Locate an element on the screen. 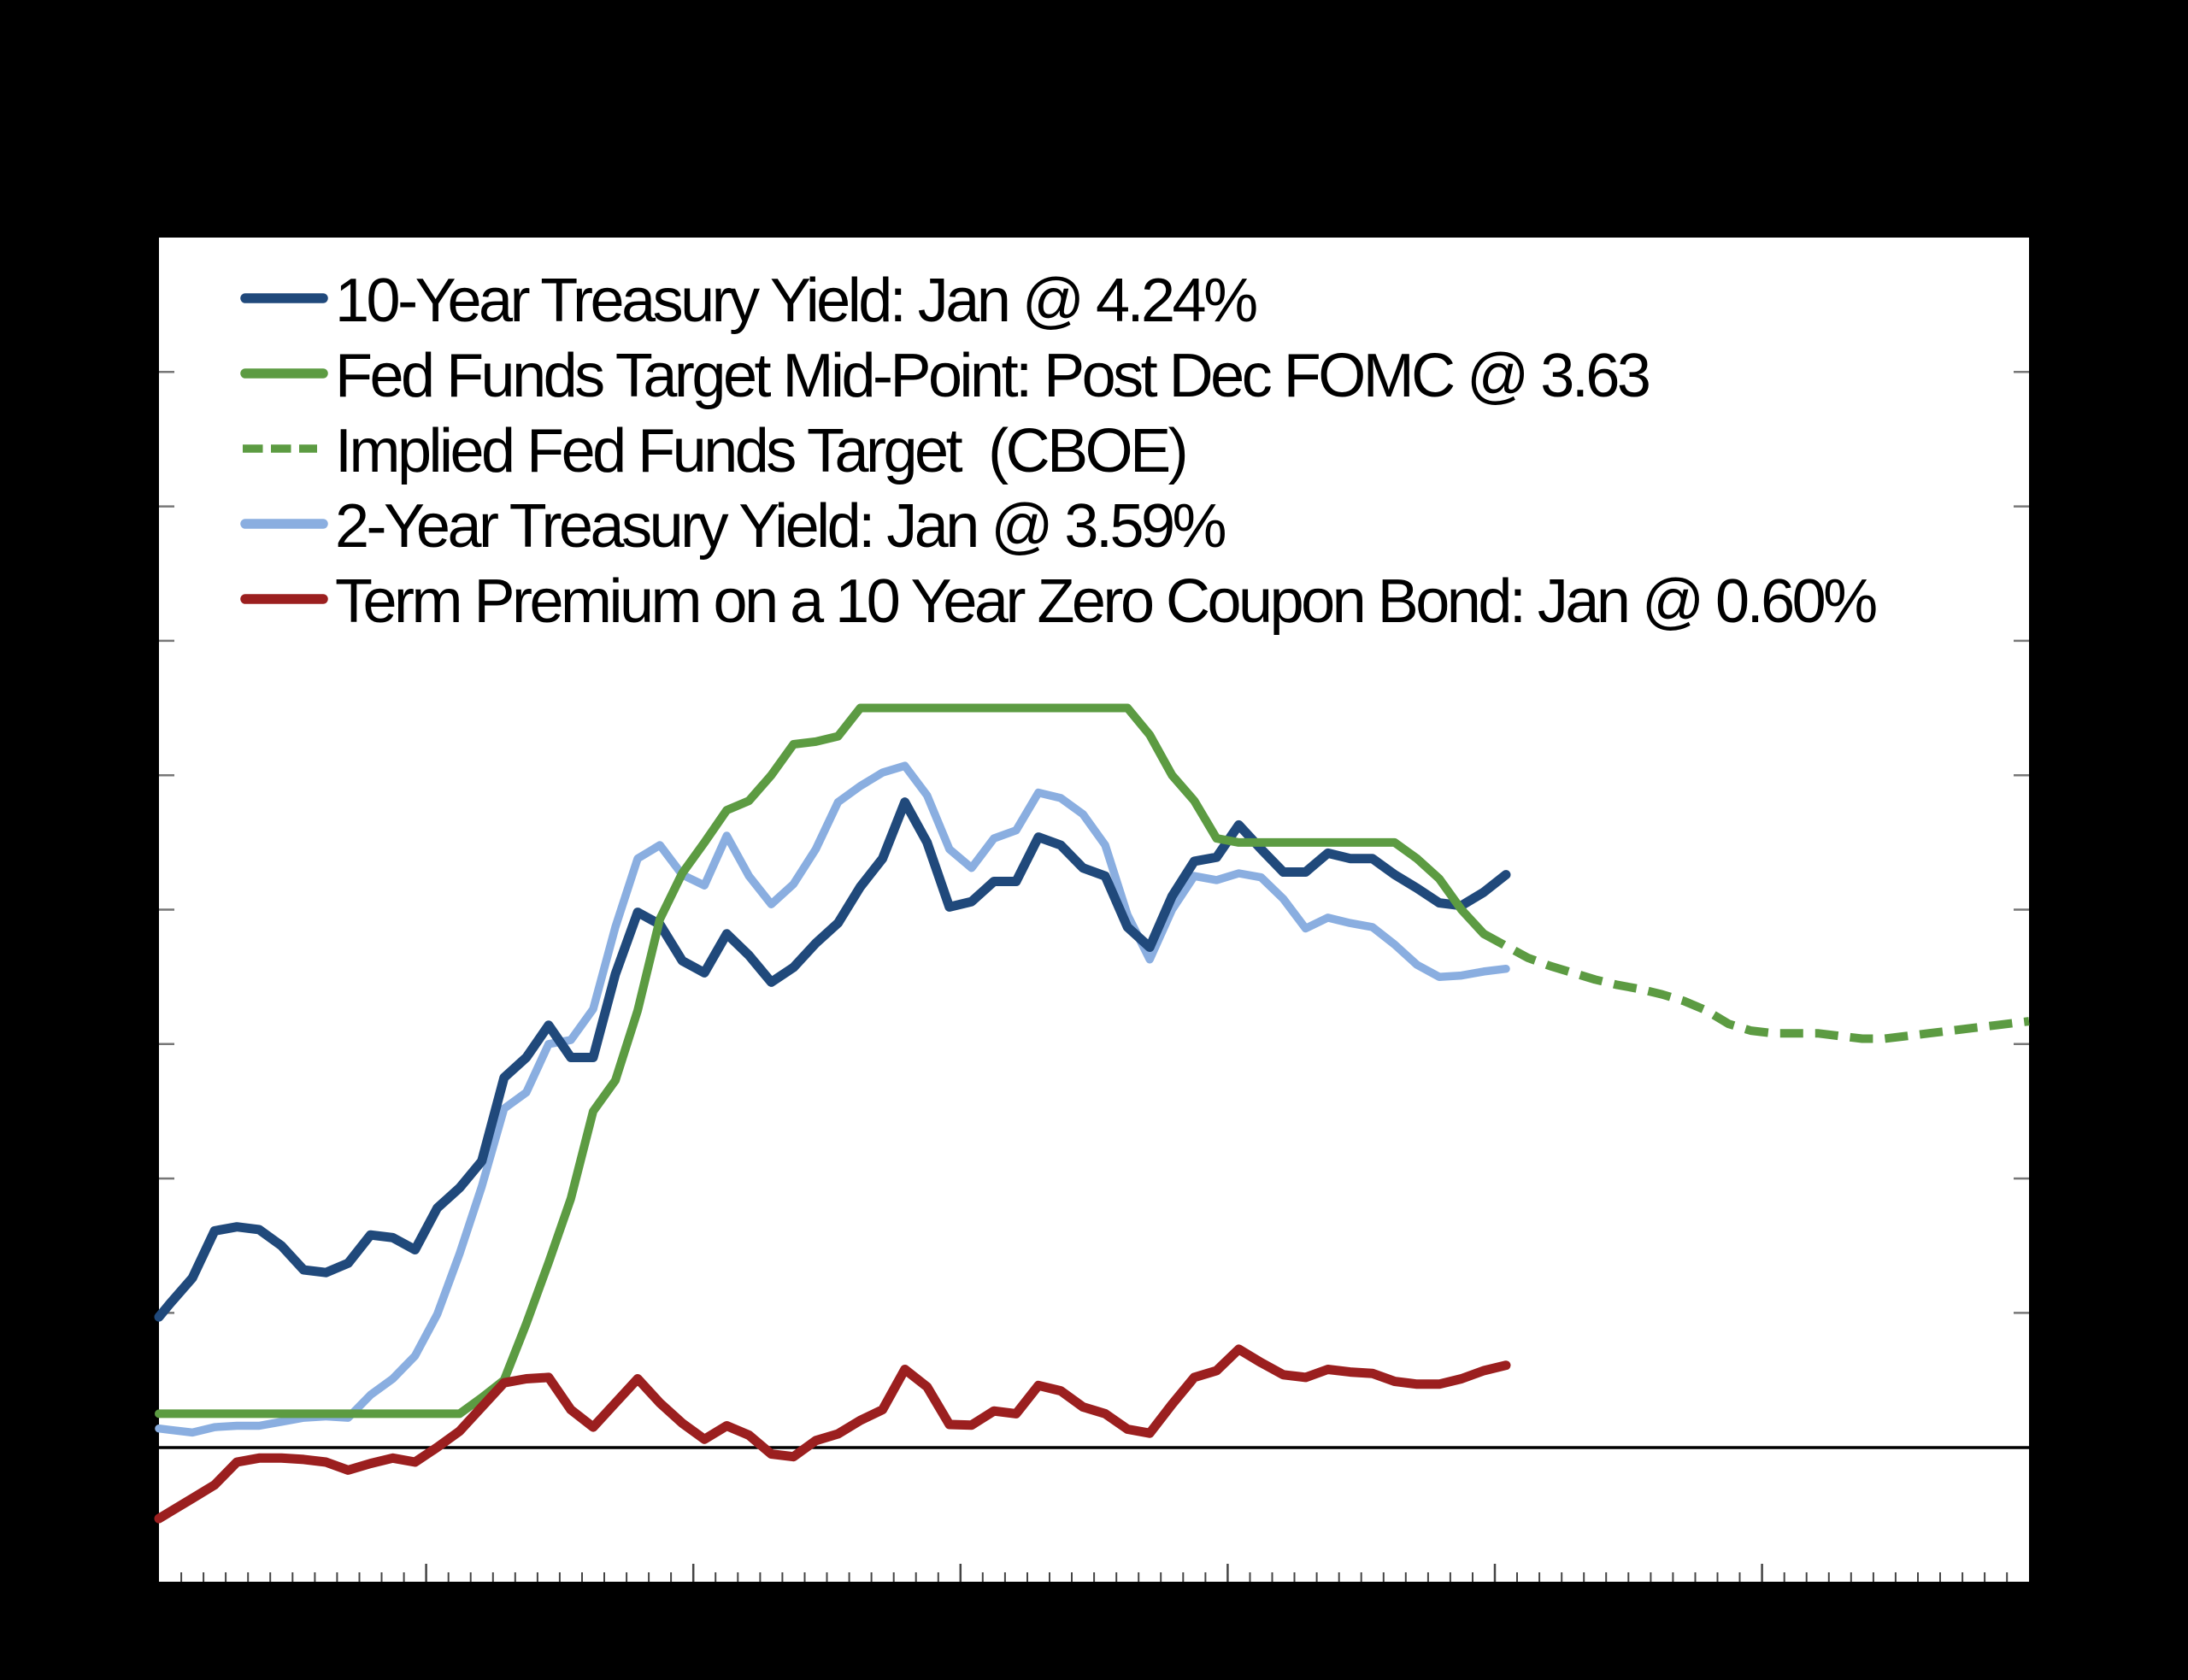 The width and height of the screenshot is (2188, 1680). svg-text:2-Year Treasury Yield: Jan @ 3: 2-Year Treasury Yield: Jan @ 3.59% is located at coordinates (780, 526).